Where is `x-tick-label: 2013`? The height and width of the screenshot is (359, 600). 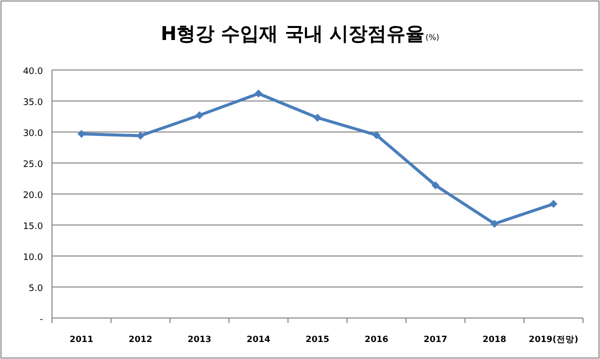 x-tick-label: 2013 is located at coordinates (200, 340).